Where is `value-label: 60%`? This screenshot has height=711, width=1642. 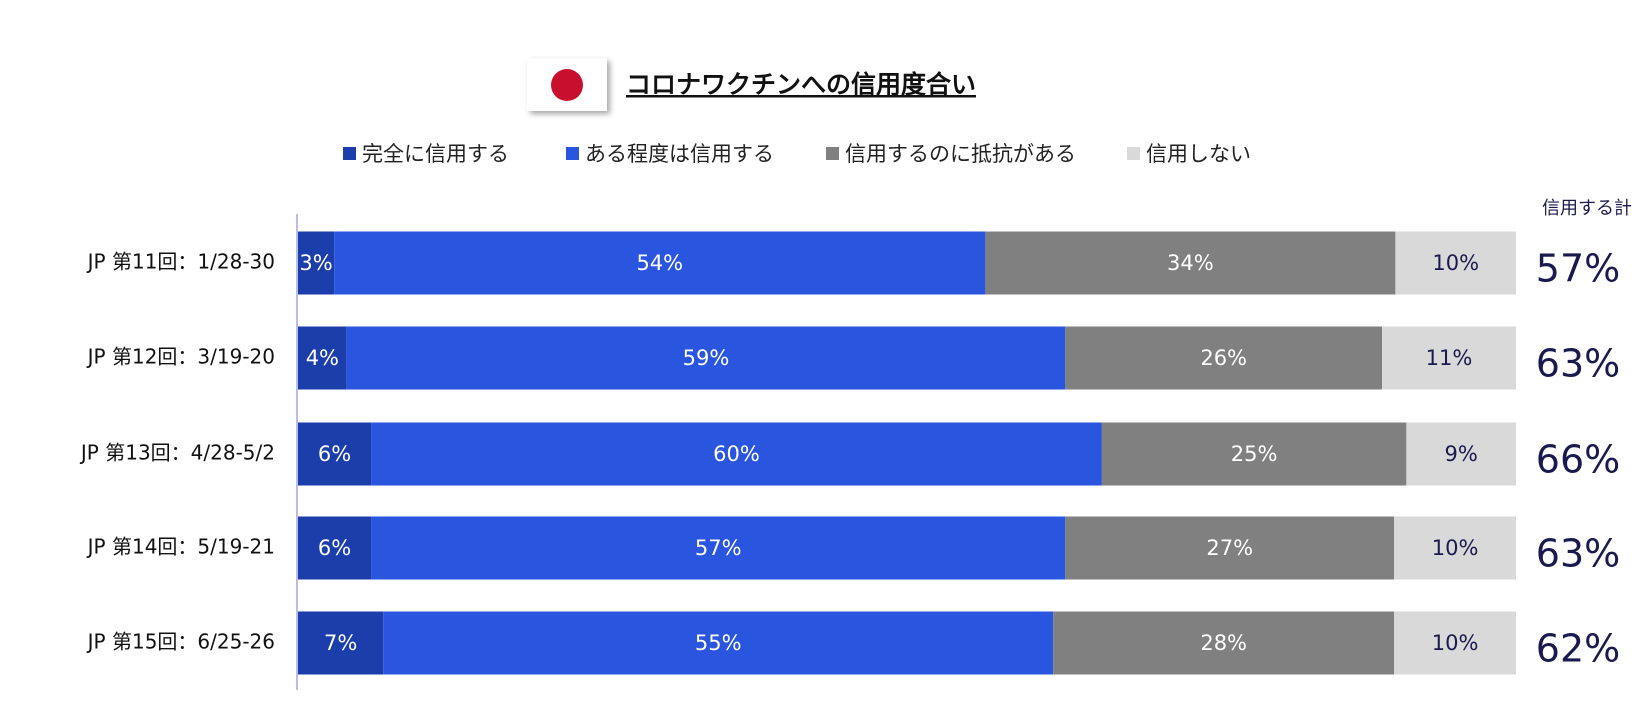 value-label: 60% is located at coordinates (736, 454).